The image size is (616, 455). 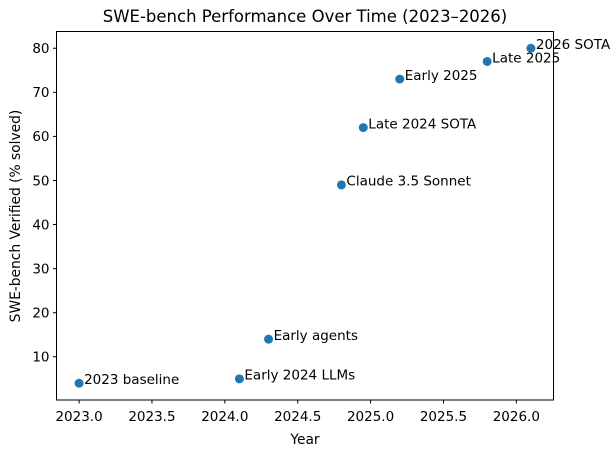 What do you see at coordinates (370, 417) in the screenshot?
I see `x-tick-label: 2025.0` at bounding box center [370, 417].